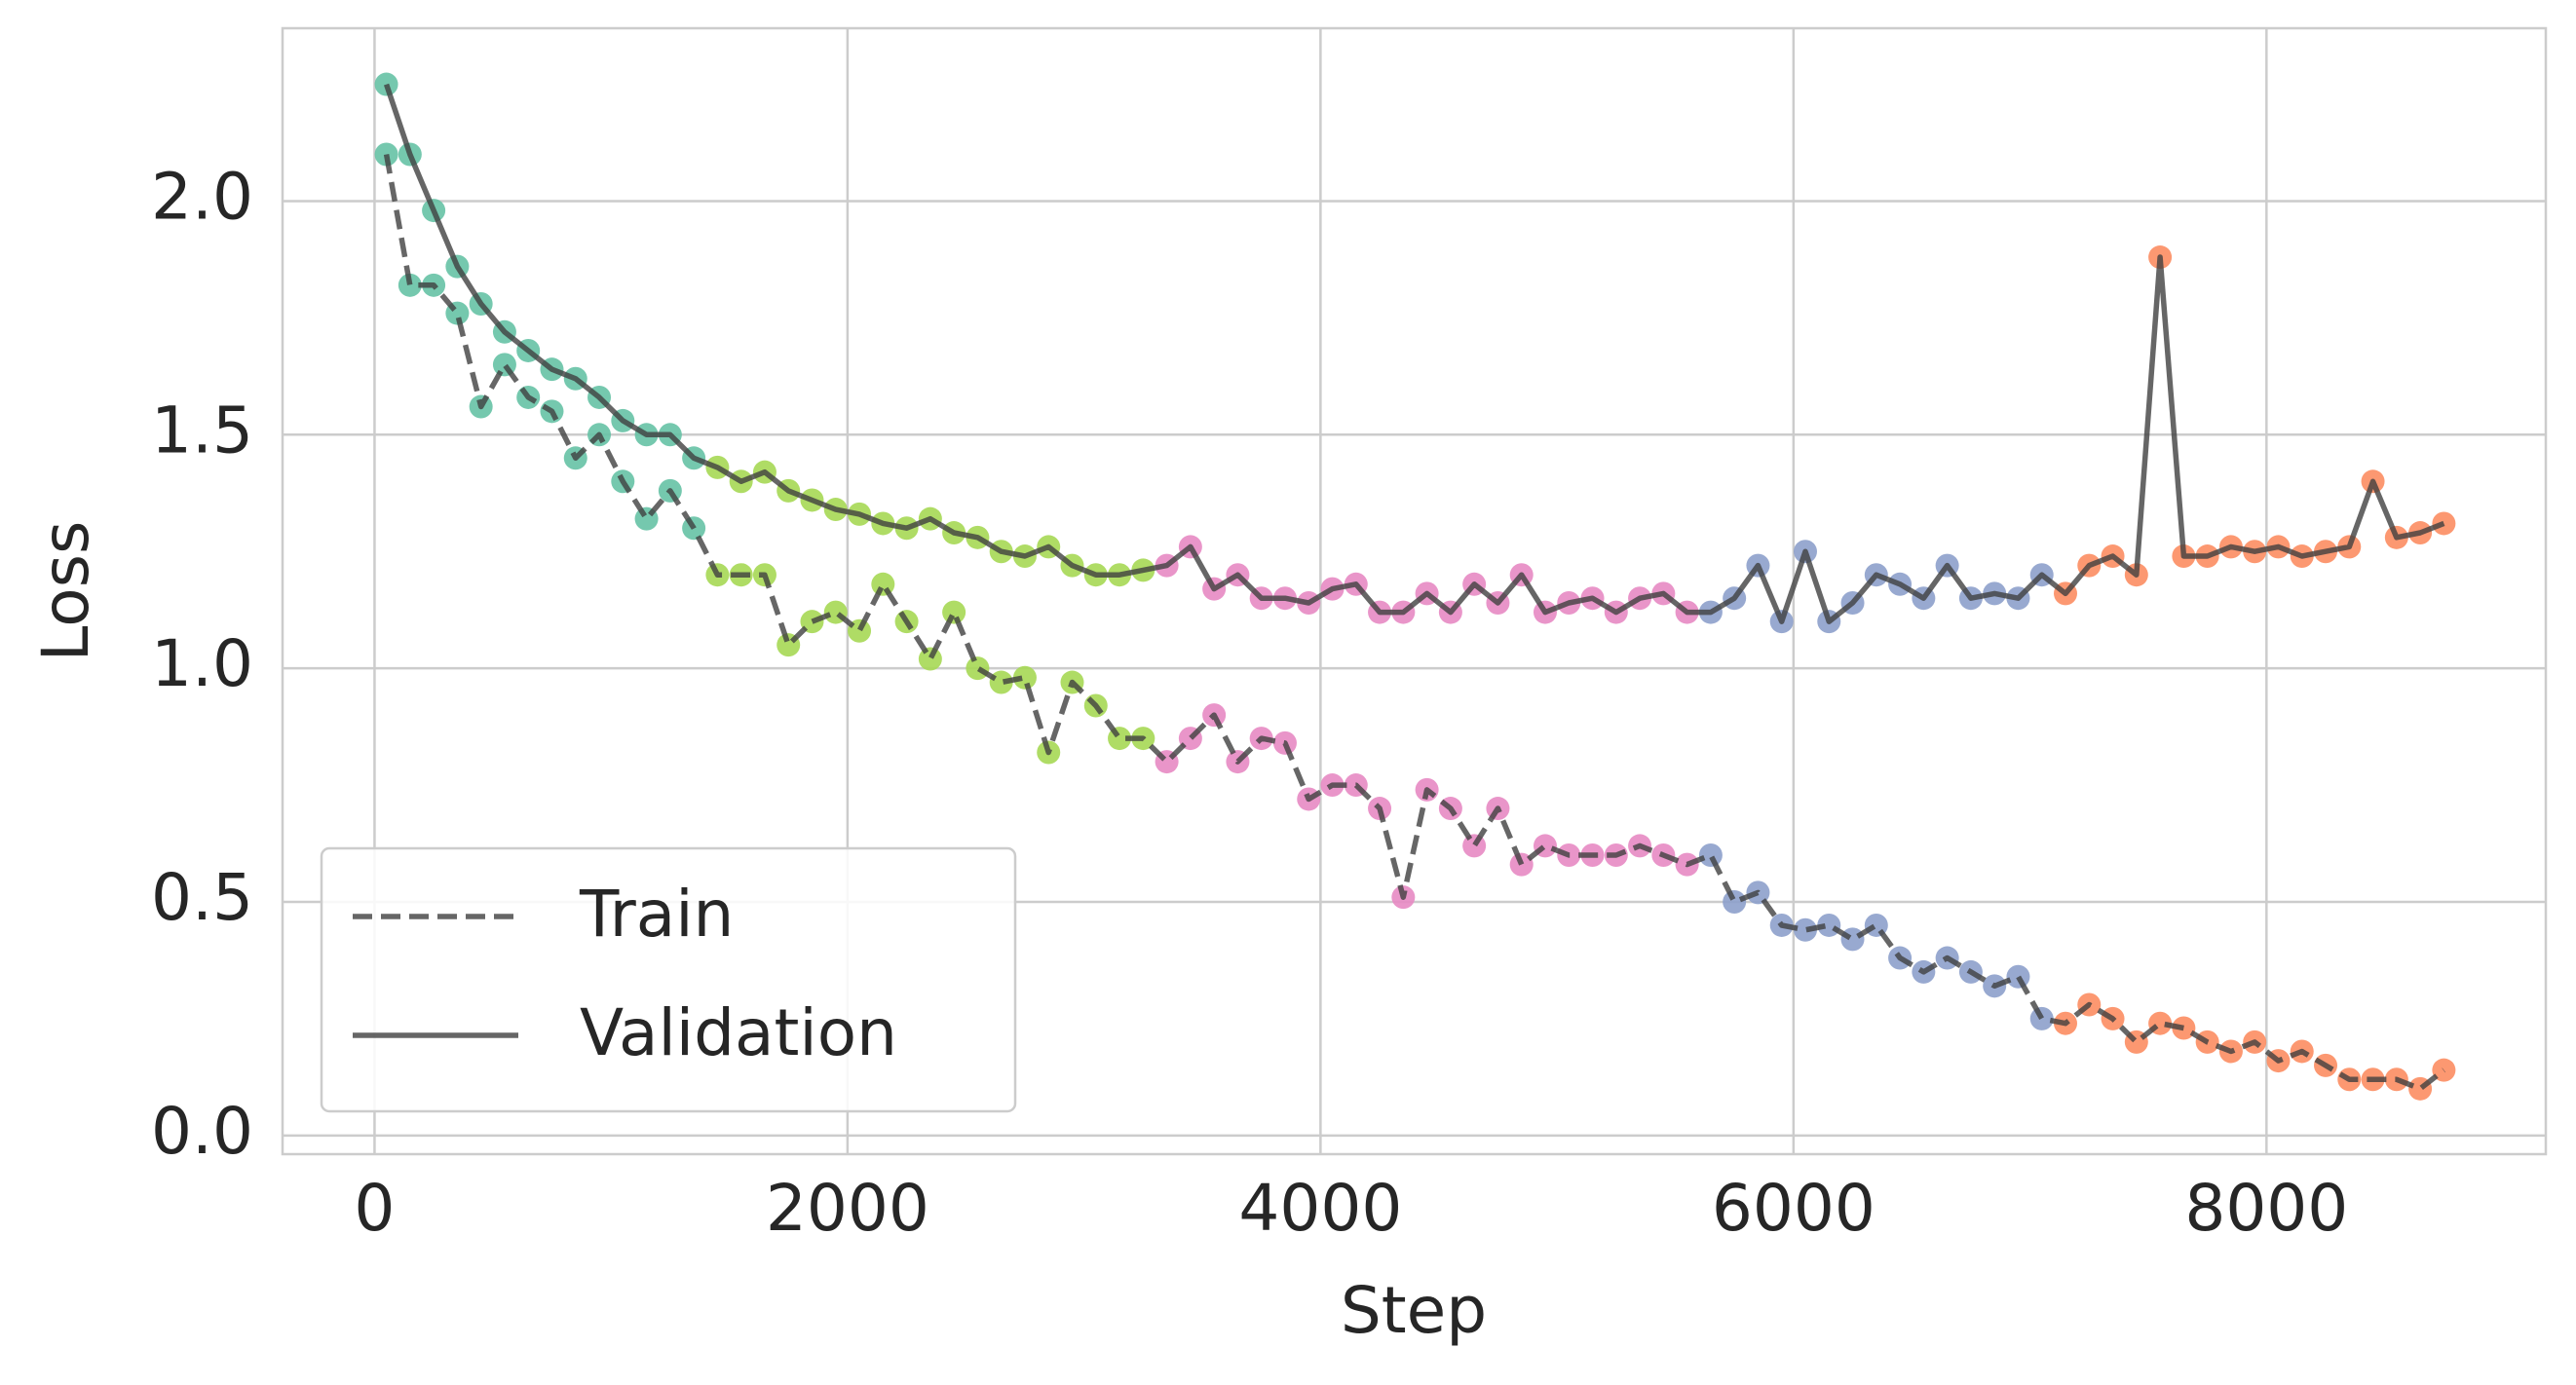 The height and width of the screenshot is (1385, 2576). What do you see at coordinates (2266, 1208) in the screenshot?
I see `x-tick-label: 8000` at bounding box center [2266, 1208].